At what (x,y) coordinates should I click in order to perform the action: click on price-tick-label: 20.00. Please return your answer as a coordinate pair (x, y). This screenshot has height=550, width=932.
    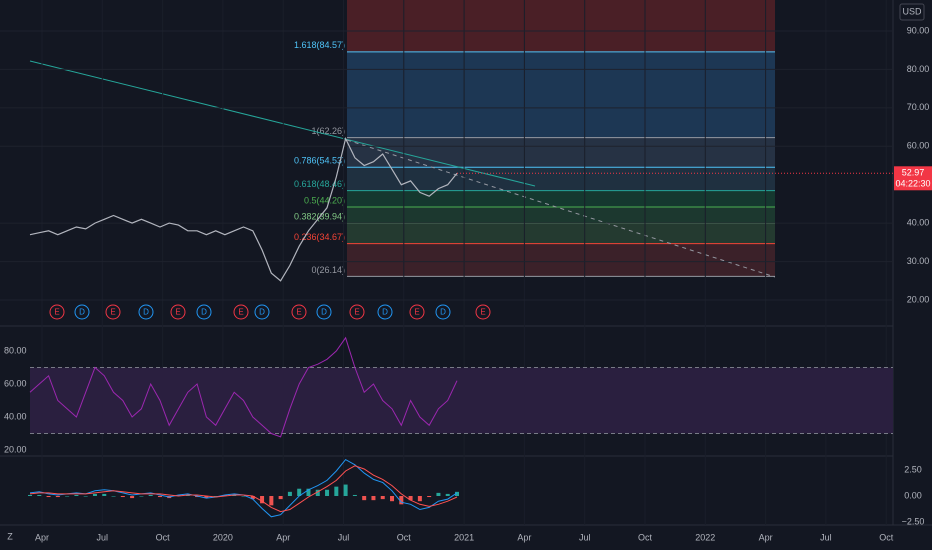
    Looking at the image, I should click on (918, 299).